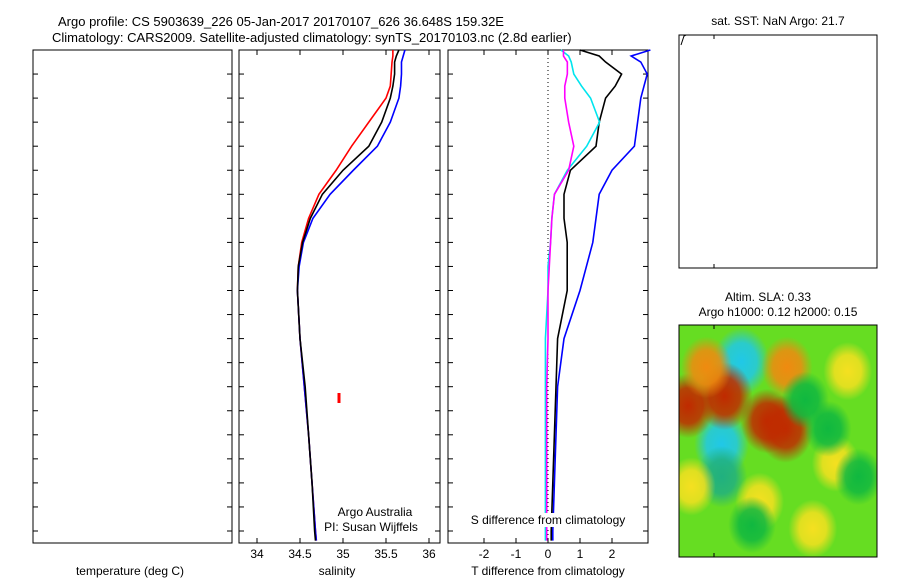 The height and width of the screenshot is (580, 900). I want to click on difference-line-sat, so click(601, 295).